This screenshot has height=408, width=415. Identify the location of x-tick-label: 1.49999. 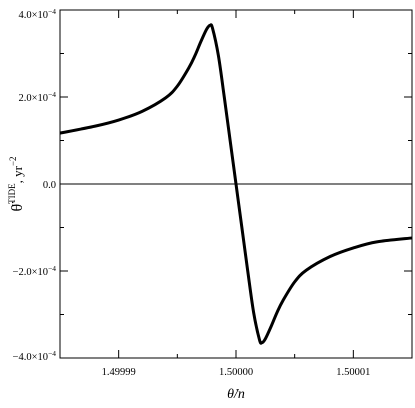
(119, 372).